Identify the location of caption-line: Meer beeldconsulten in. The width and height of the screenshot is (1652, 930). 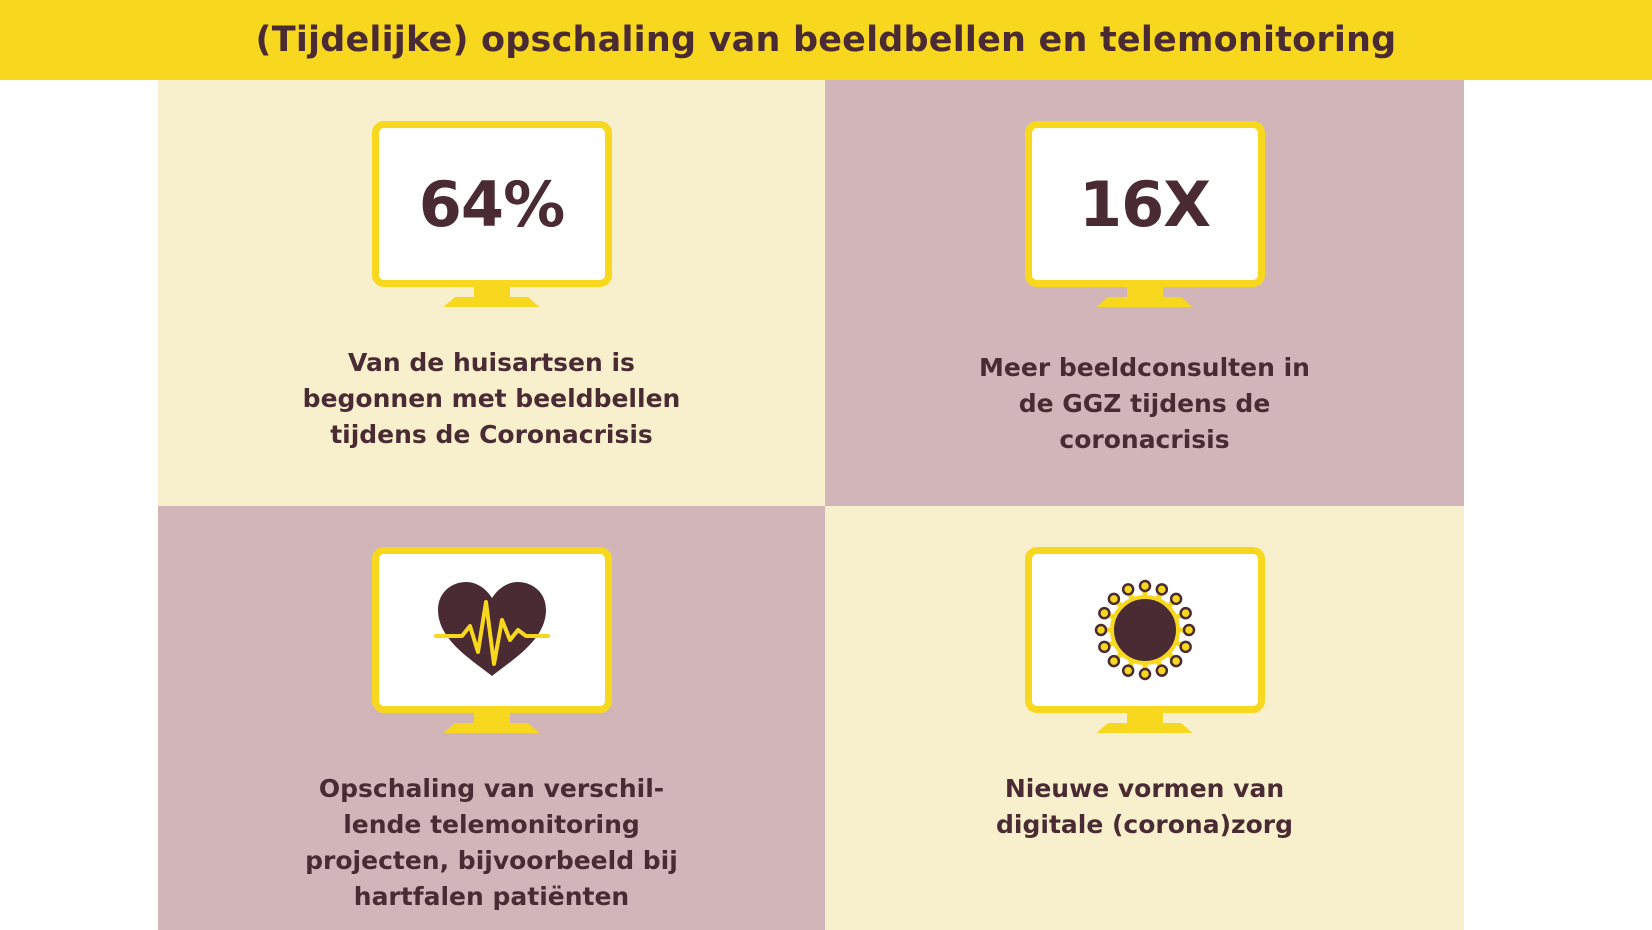
(1144, 367).